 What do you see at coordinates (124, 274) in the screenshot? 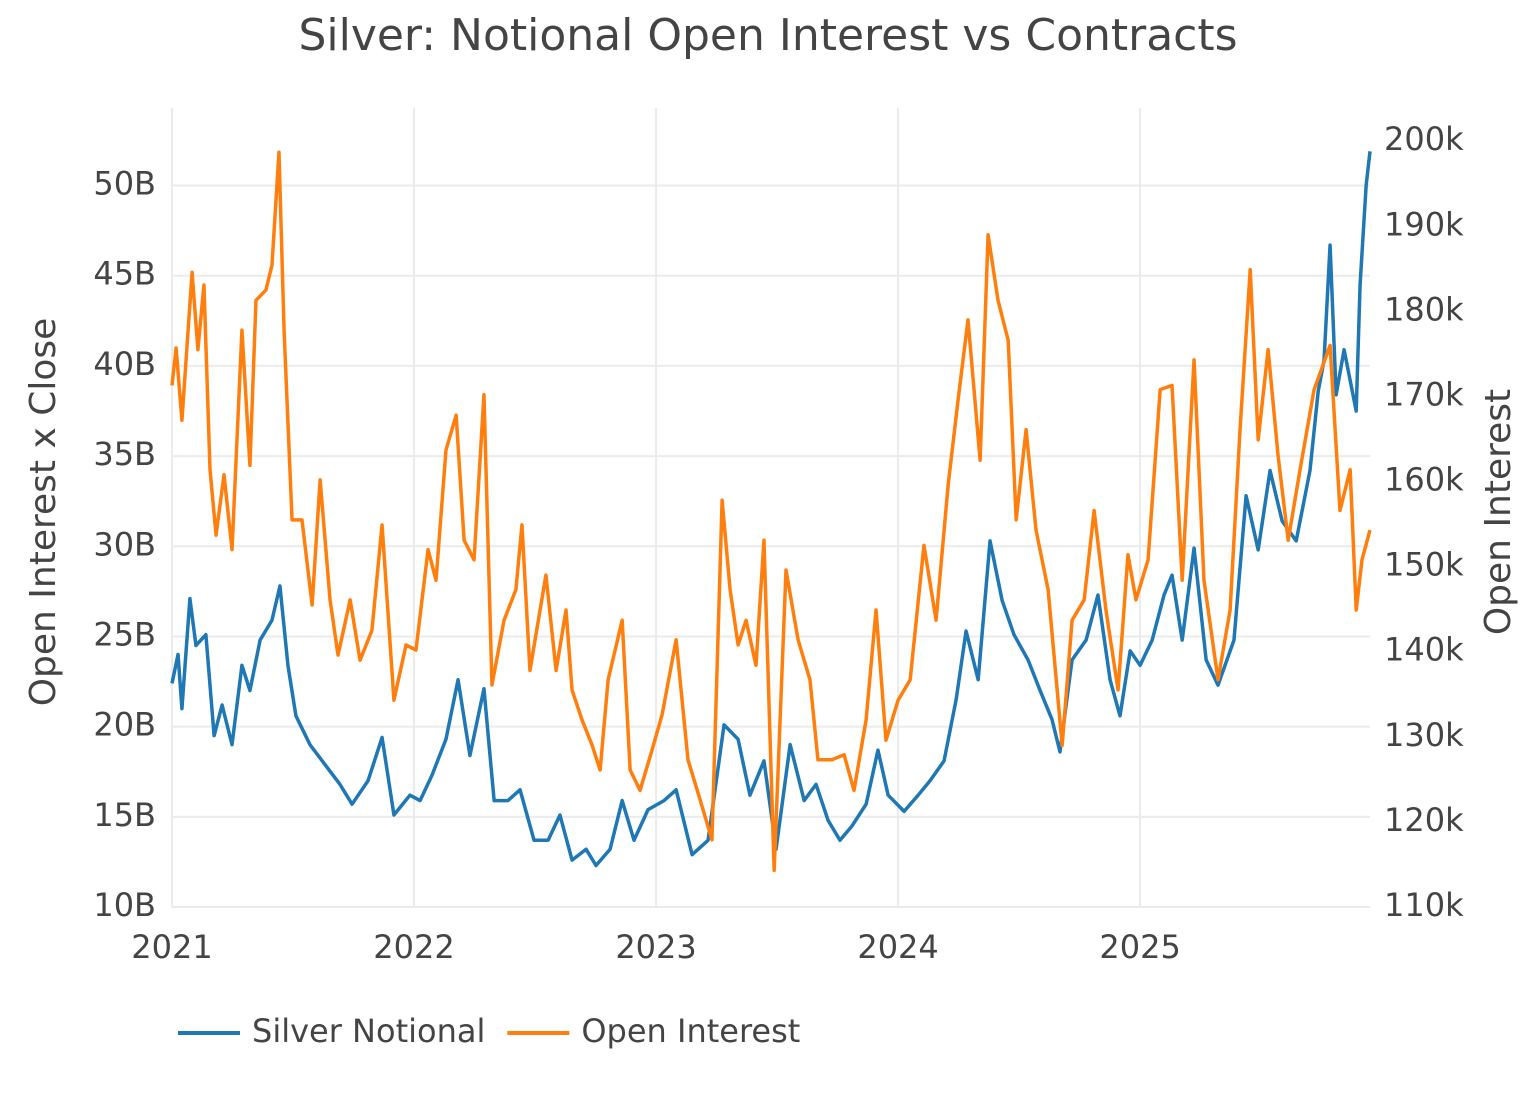
I see `y-tick-label: 45B` at bounding box center [124, 274].